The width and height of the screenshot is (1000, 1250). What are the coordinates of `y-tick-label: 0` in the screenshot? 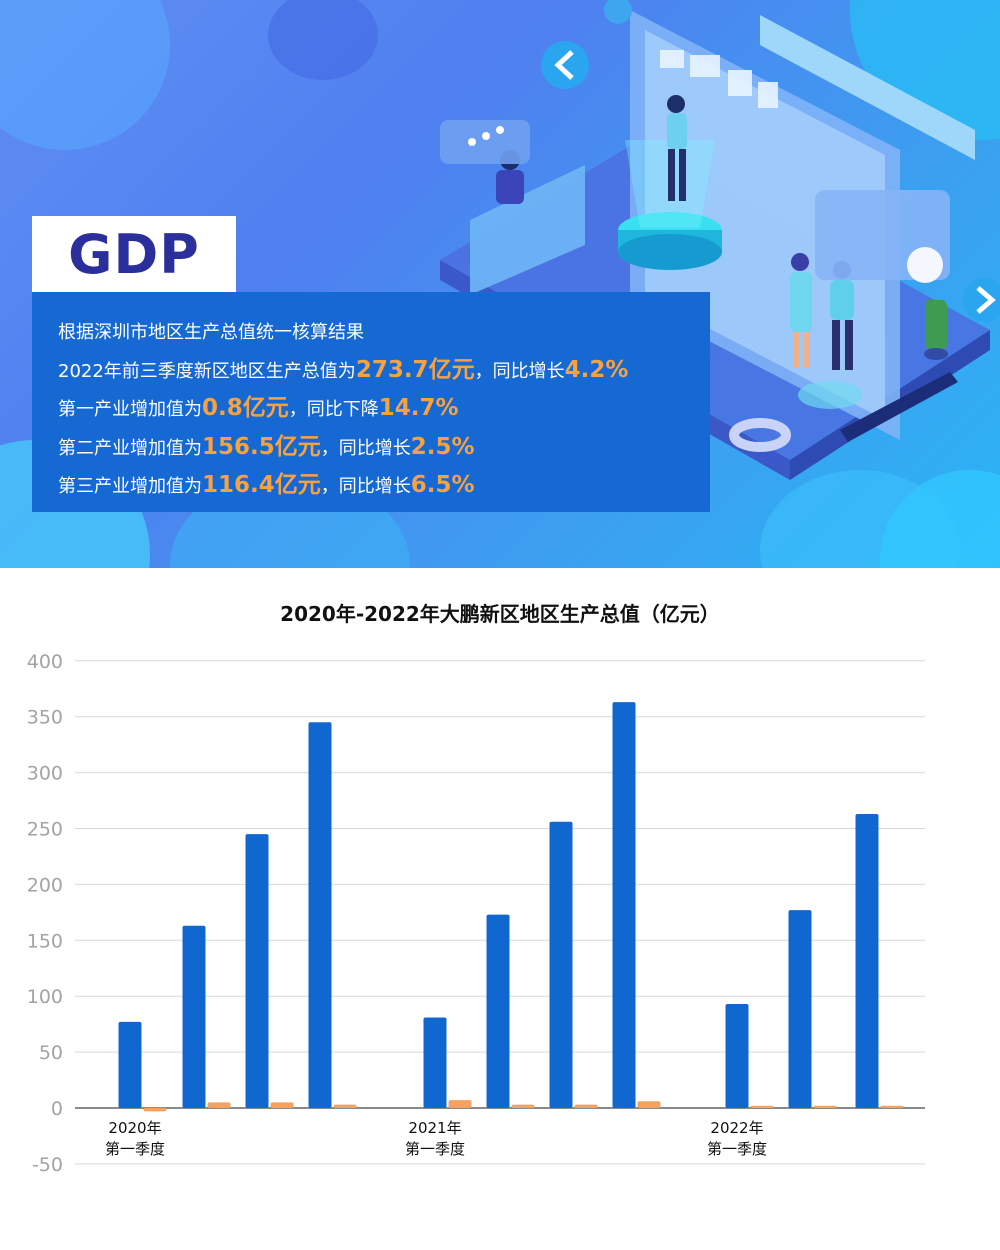 It's located at (57, 1109).